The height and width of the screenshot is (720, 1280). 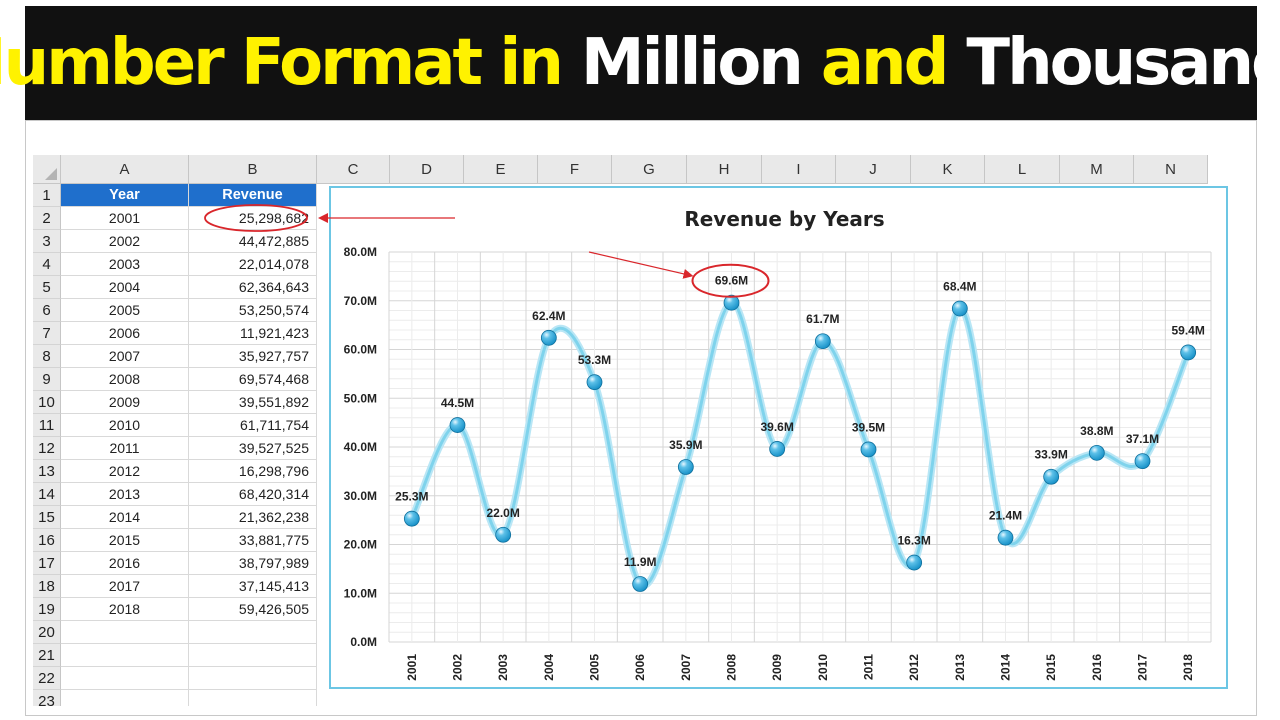 What do you see at coordinates (47, 195) in the screenshot?
I see `row-header-1: 1` at bounding box center [47, 195].